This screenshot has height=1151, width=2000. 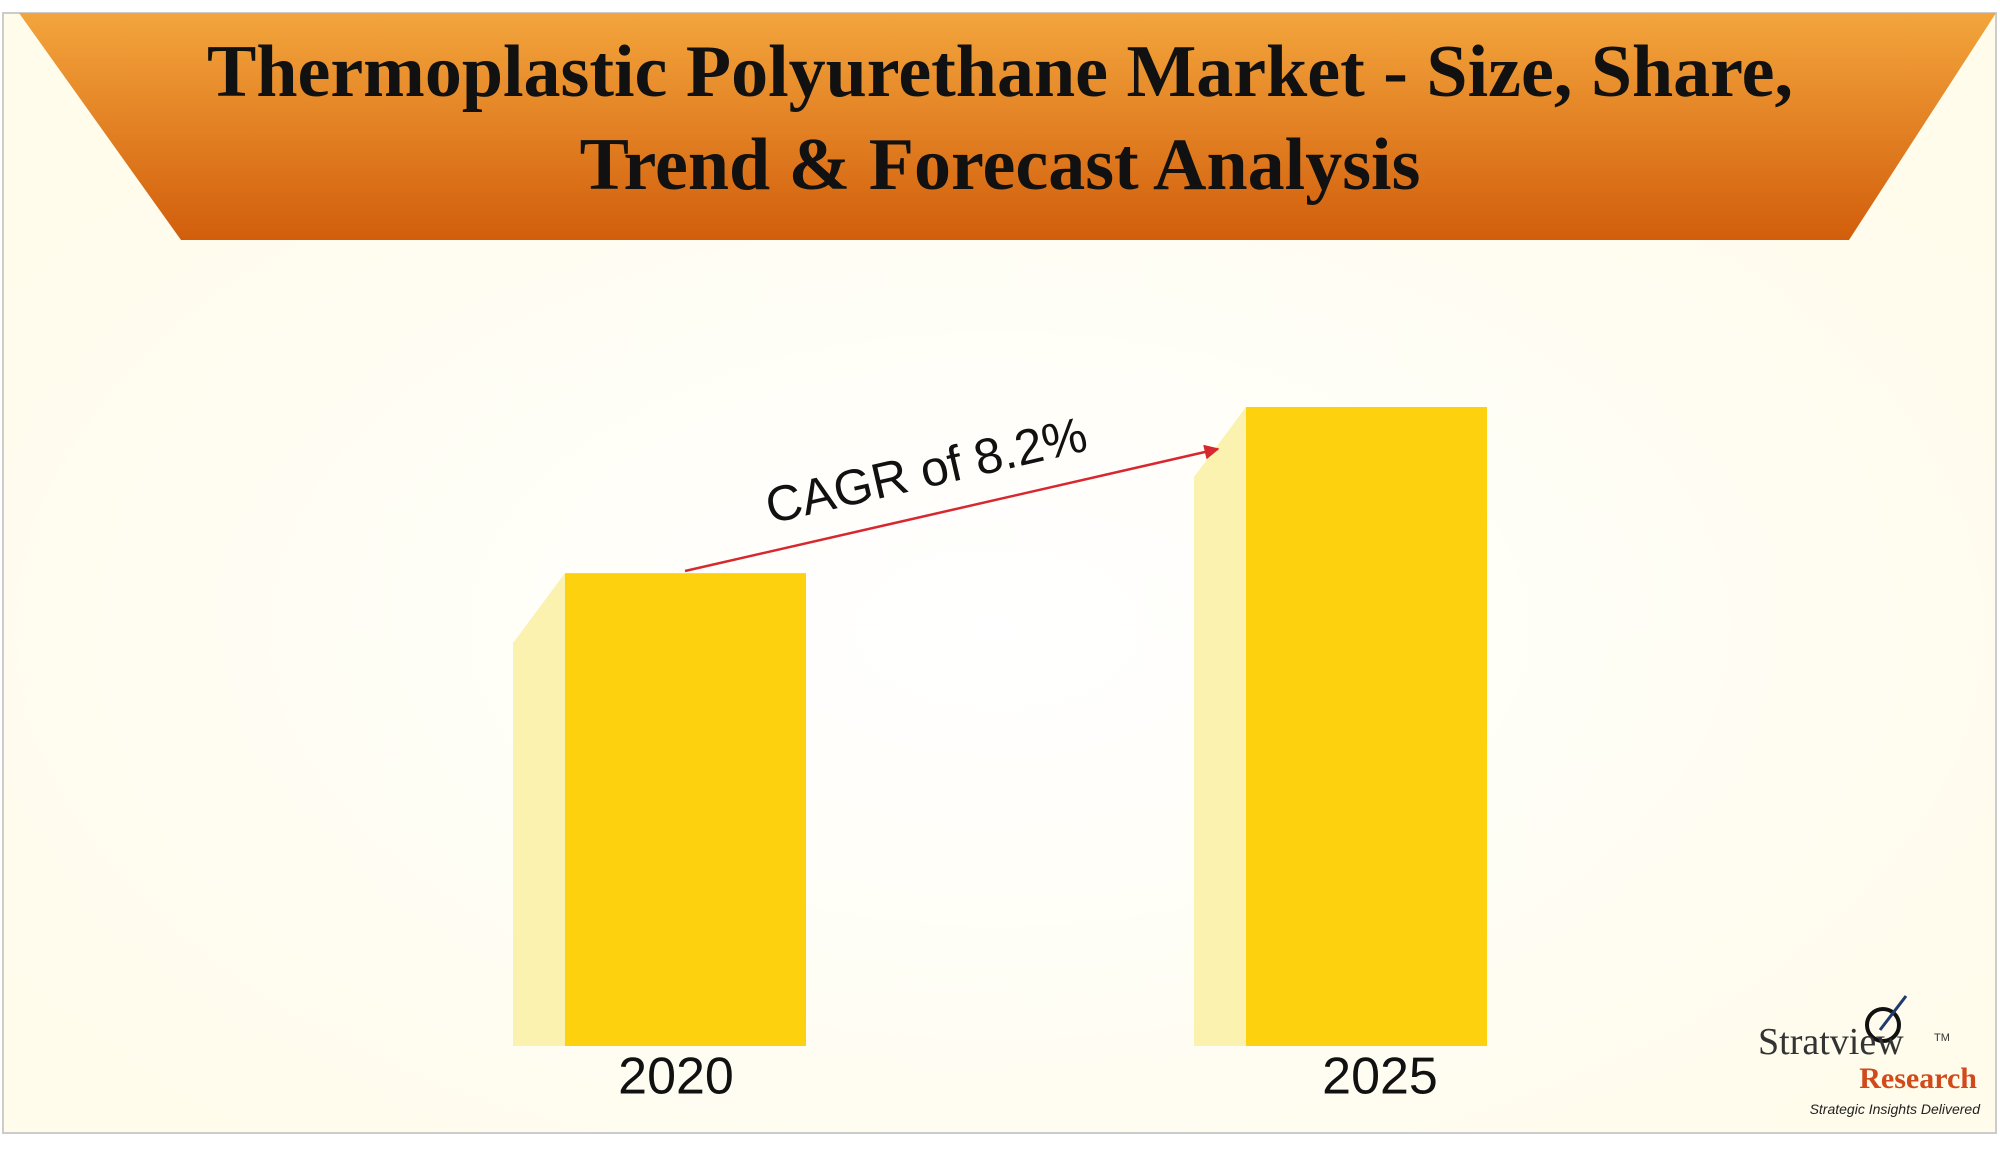 I want to click on logo-sub: Research, so click(x=1918, y=1078).